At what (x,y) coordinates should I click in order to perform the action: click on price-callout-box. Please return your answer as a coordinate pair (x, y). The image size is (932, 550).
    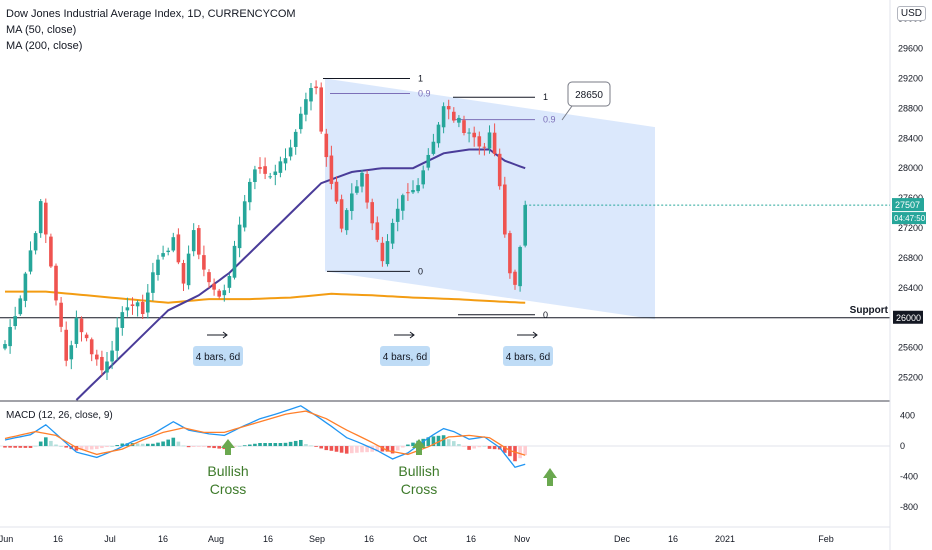
    Looking at the image, I should click on (589, 94).